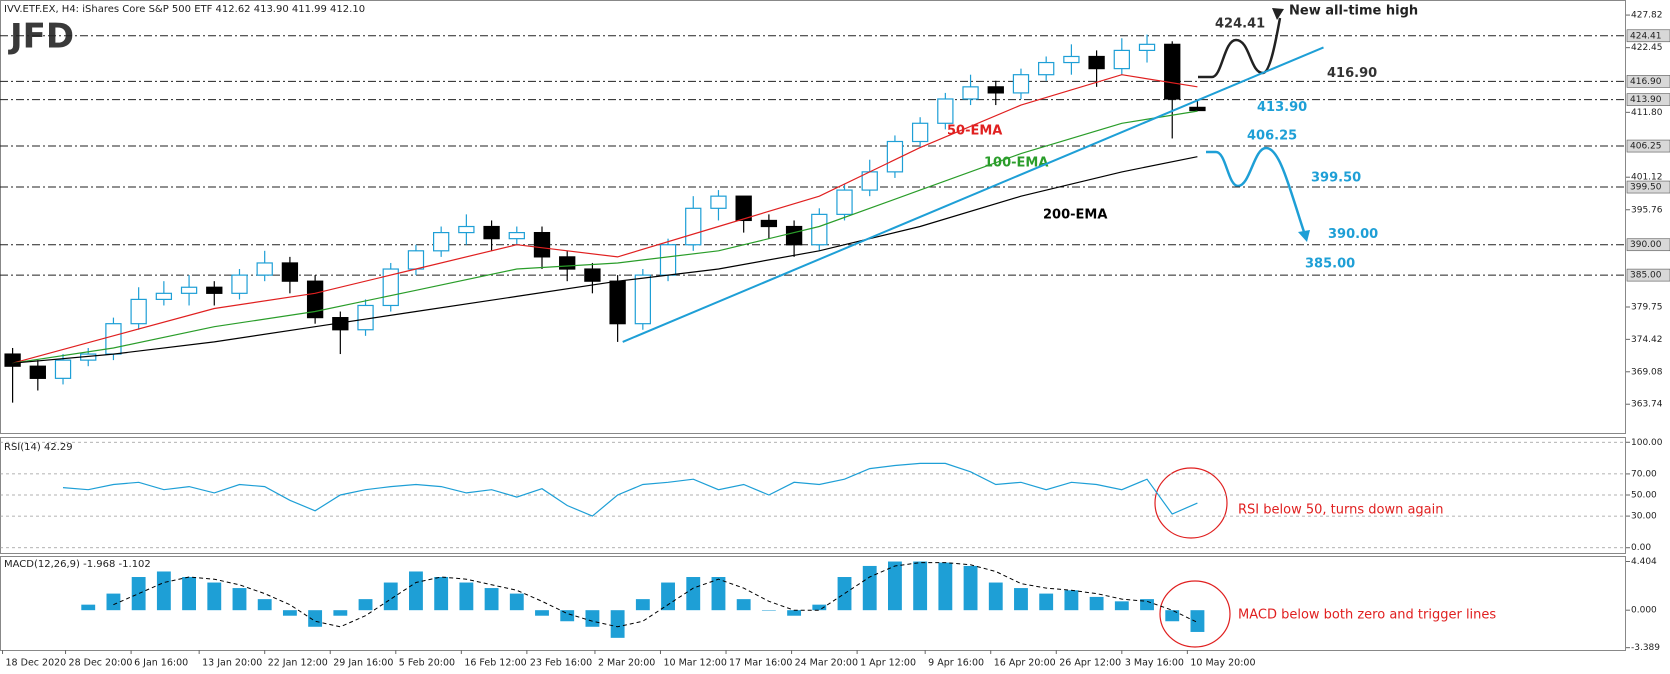 This screenshot has height=674, width=1670. I want to click on annotation: RSI below 50, turns down again, so click(1340, 510).